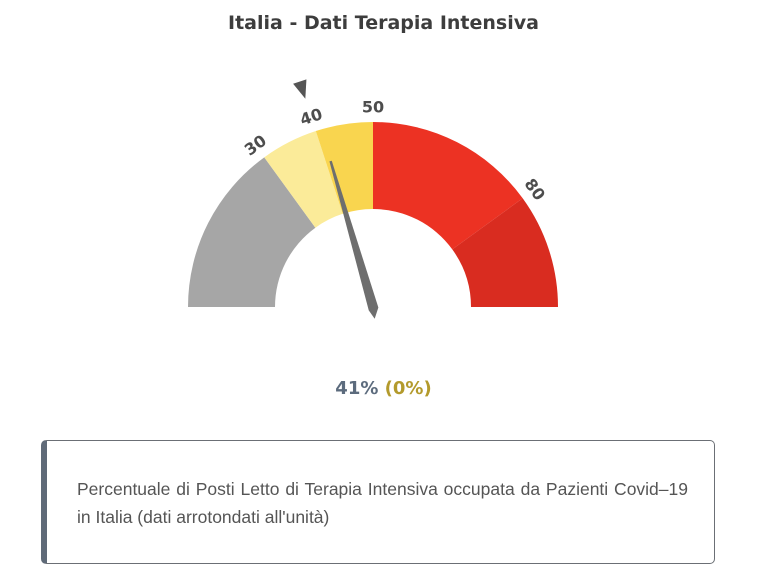 This screenshot has width=767, height=571. I want to click on chart-title: Italia - Dati Terapia Intensiva, so click(383, 23).